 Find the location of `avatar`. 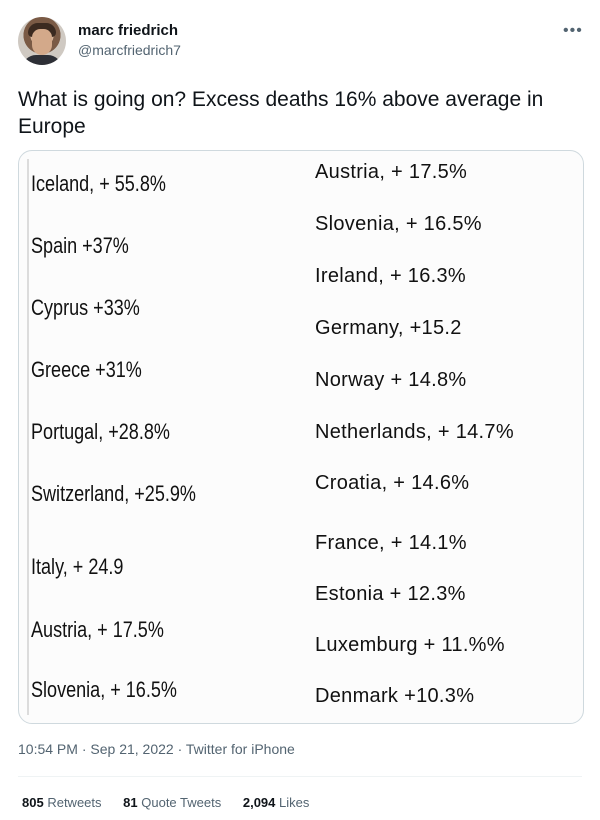

avatar is located at coordinates (42, 41).